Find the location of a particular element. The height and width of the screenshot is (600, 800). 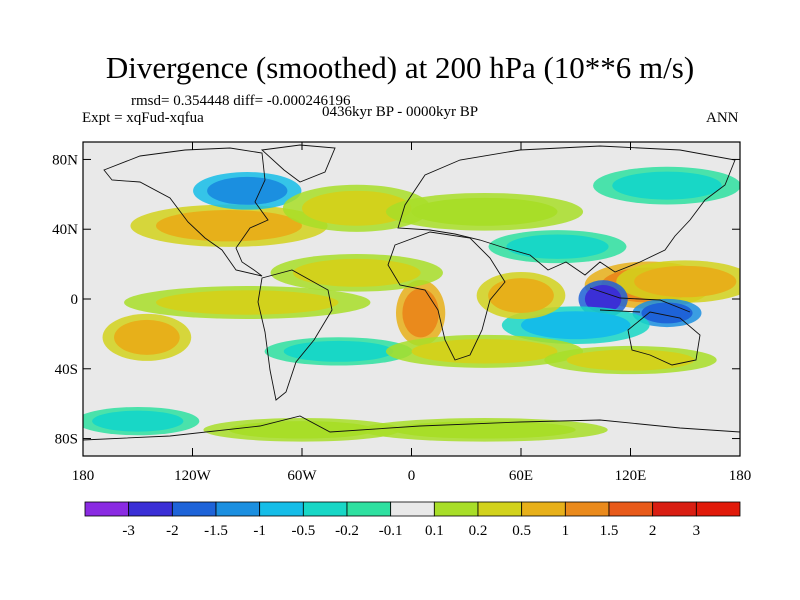

colorbar: -3 -2 -1.5 -1 -0.5 -0.2 -0.1 0.1 0.2 0.5 1 1.5 2 3 is located at coordinates (412, 520).